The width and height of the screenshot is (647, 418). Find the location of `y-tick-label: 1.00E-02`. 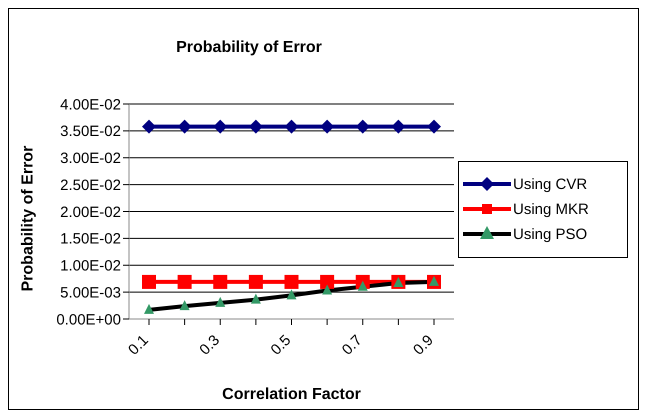

y-tick-label: 1.00E-02 is located at coordinates (90, 266).